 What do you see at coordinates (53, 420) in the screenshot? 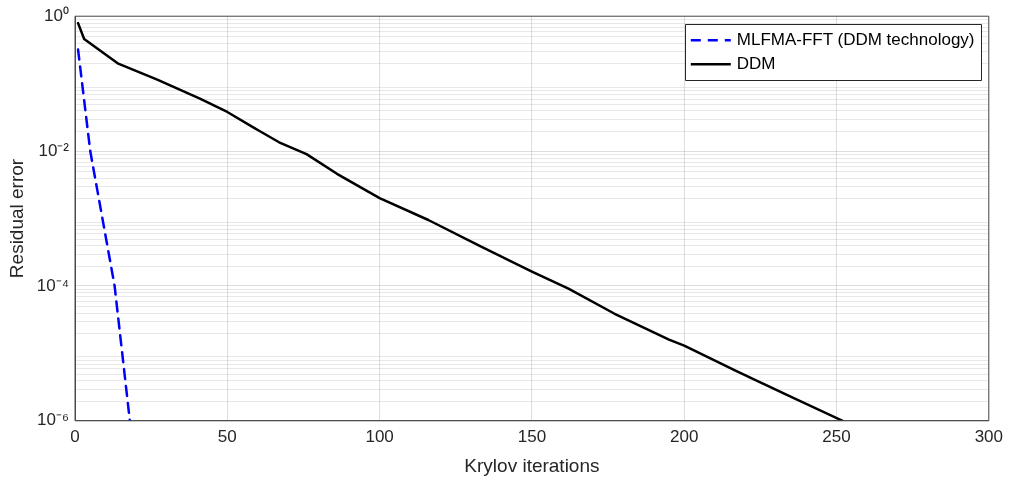
I see `y-tick-label: 10⁻⁶` at bounding box center [53, 420].